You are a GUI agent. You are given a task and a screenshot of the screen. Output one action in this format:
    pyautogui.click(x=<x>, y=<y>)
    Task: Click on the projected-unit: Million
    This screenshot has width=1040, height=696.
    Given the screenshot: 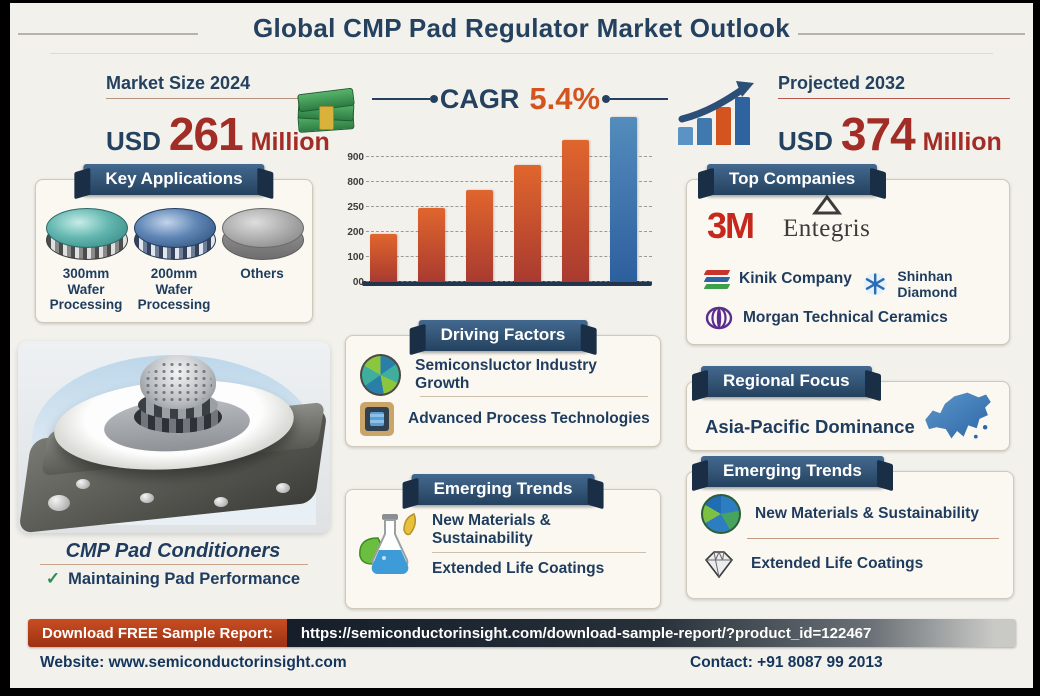 What is the action you would take?
    pyautogui.click(x=962, y=142)
    